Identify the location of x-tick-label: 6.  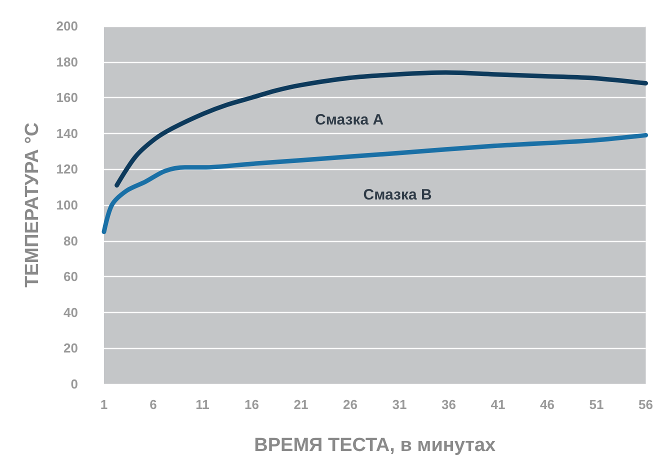
(153, 404).